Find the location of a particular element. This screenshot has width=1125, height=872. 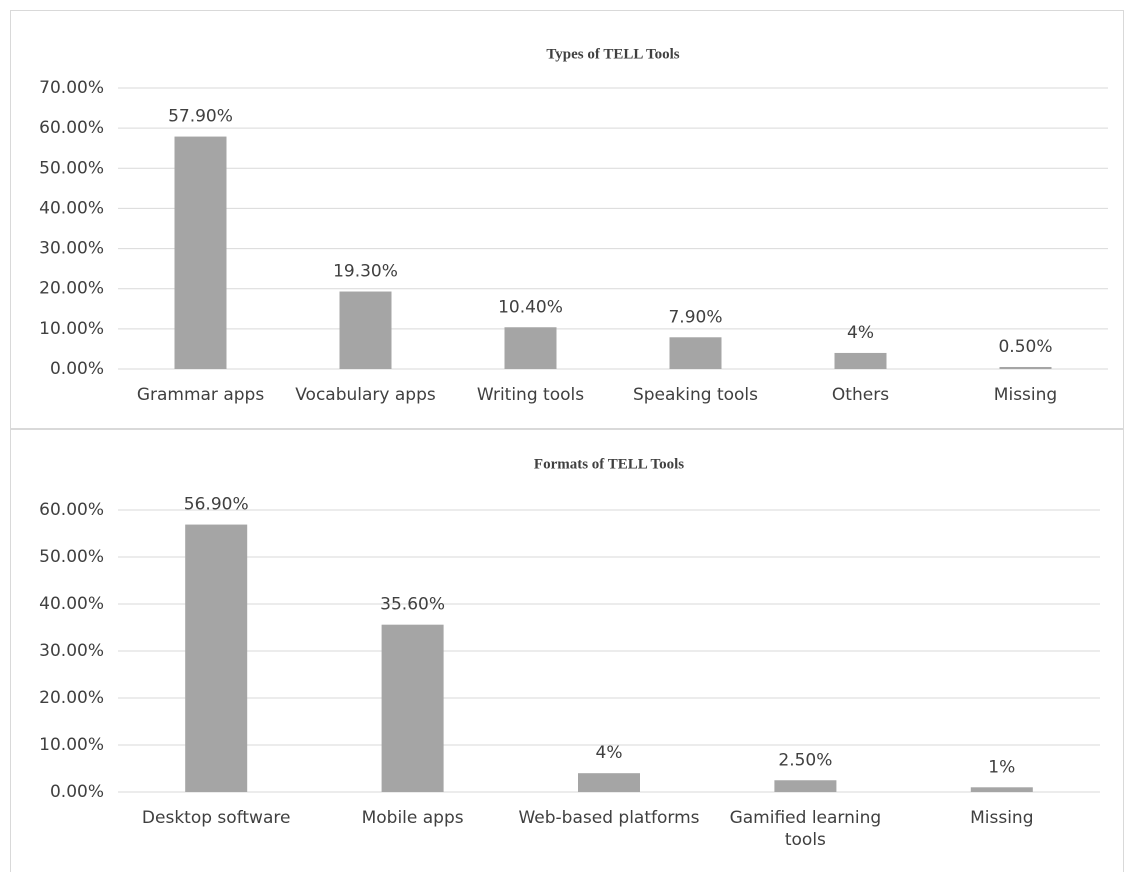

x-tick-label: Mobile apps is located at coordinates (413, 818).